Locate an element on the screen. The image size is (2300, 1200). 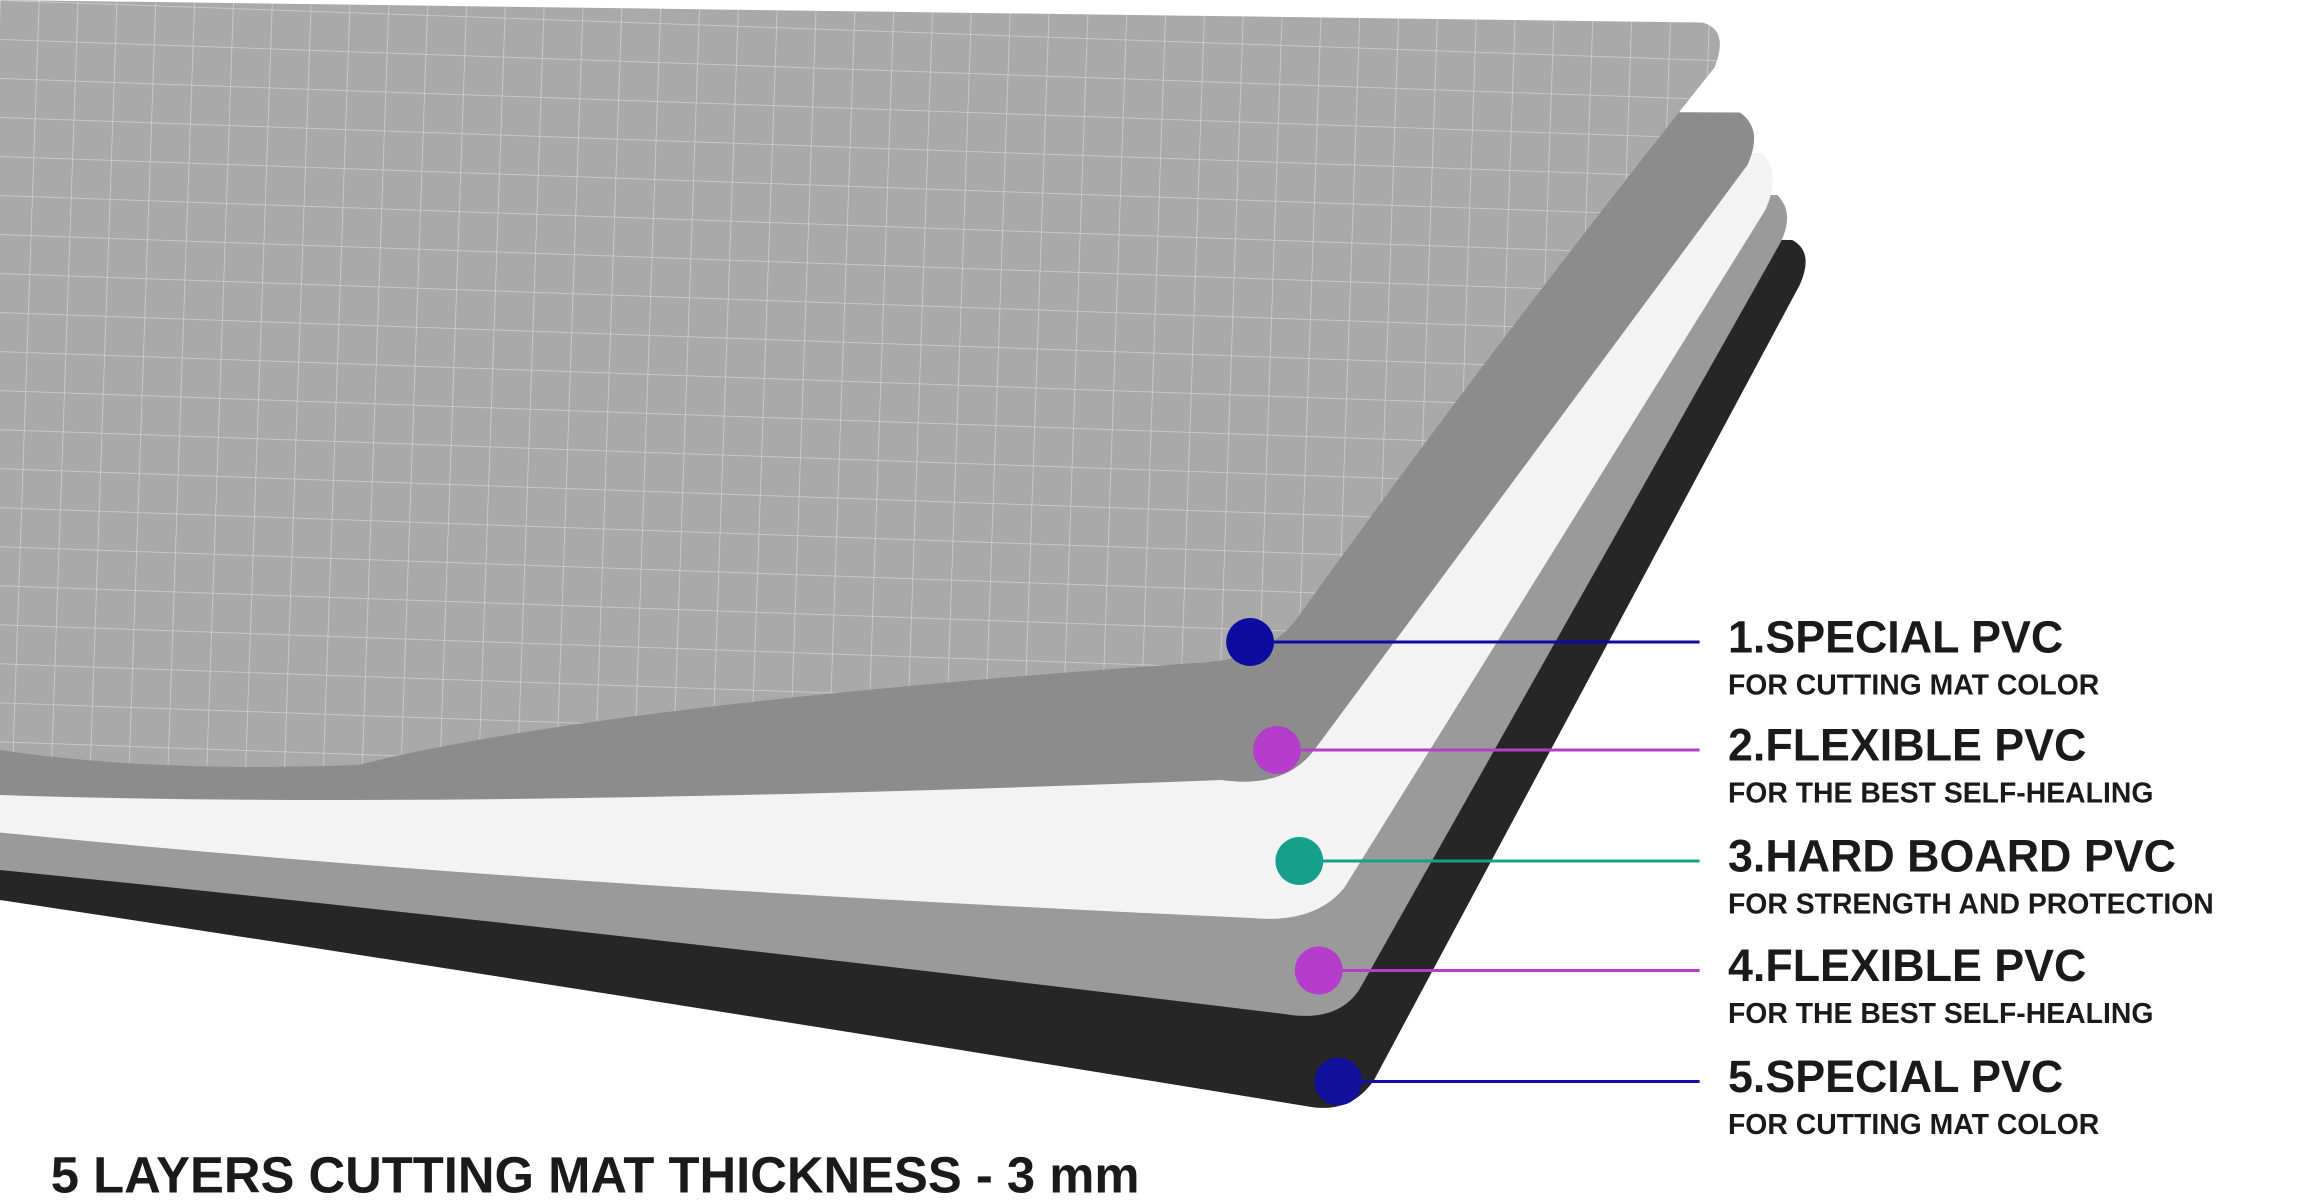
layer-description: FOR STRENGTH AND PROTECTION is located at coordinates (1971, 904).